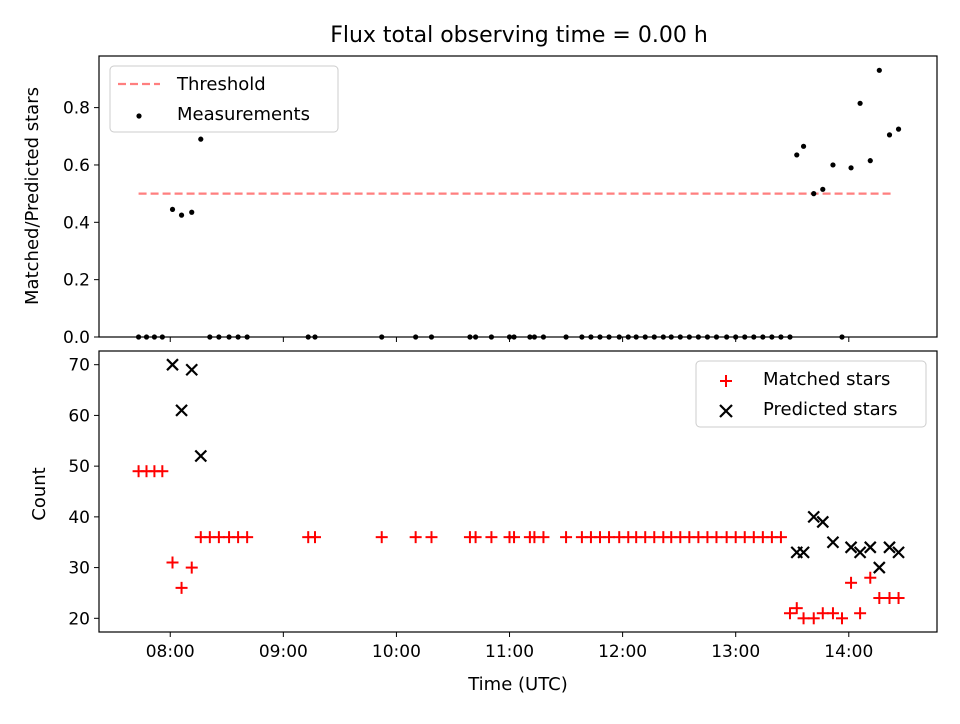 Image resolution: width=960 pixels, height=724 pixels. What do you see at coordinates (170, 652) in the screenshot?
I see `x-tick-label: 08:00` at bounding box center [170, 652].